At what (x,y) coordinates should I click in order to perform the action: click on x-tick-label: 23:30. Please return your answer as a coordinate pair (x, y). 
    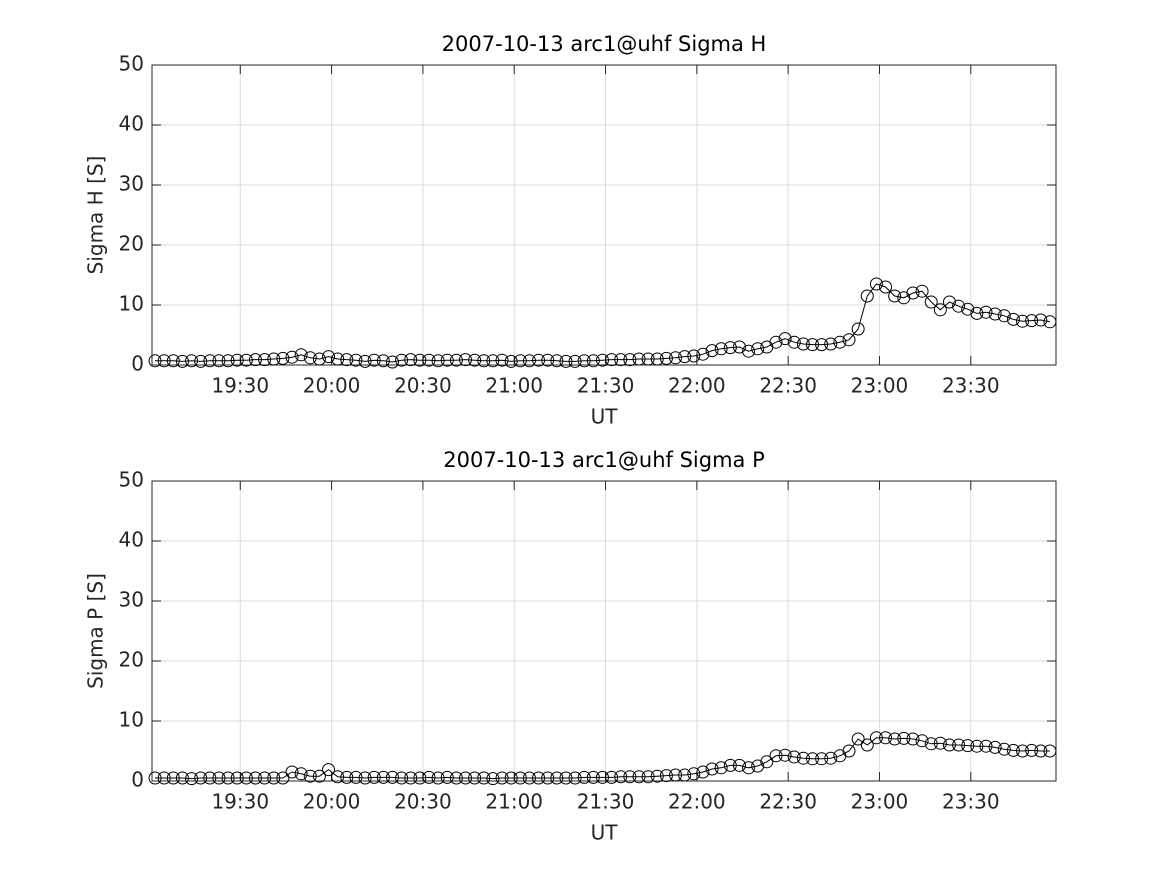
    Looking at the image, I should click on (971, 386).